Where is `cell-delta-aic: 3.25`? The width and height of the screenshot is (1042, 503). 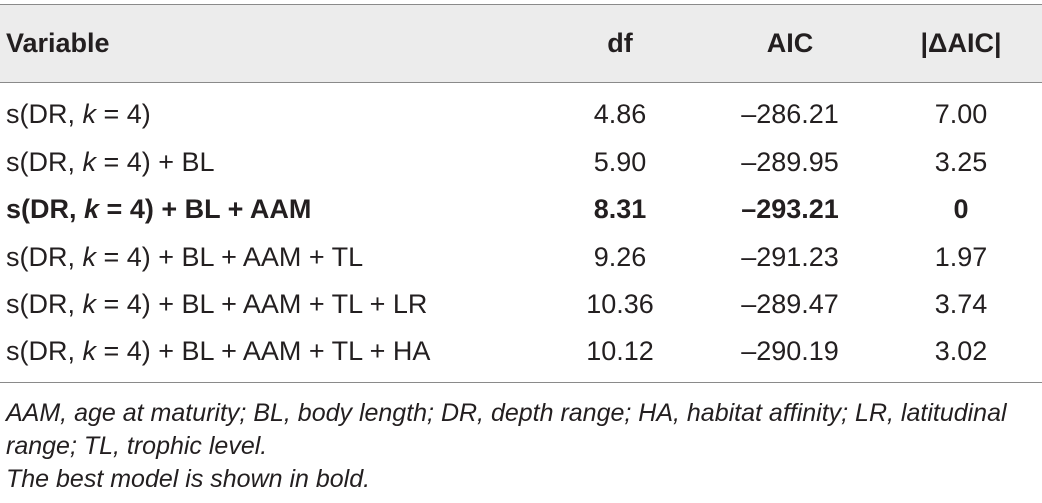 cell-delta-aic: 3.25 is located at coordinates (961, 161).